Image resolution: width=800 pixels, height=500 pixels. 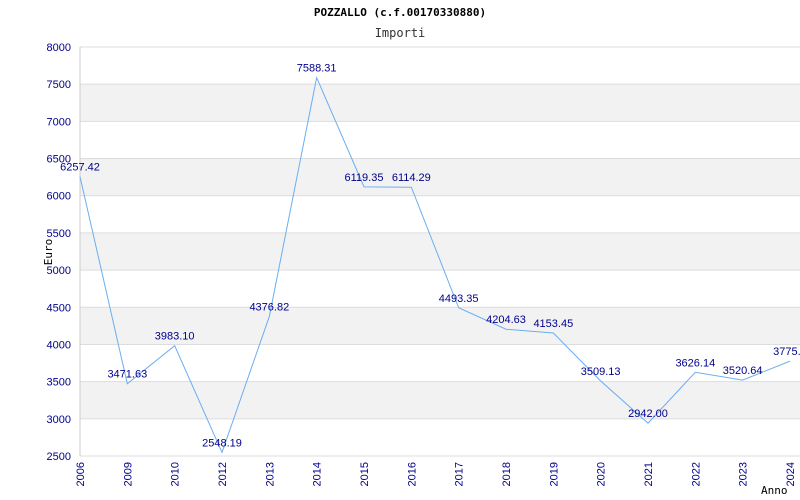 What do you see at coordinates (59, 308) in the screenshot?
I see `y-tick-label: 4500` at bounding box center [59, 308].